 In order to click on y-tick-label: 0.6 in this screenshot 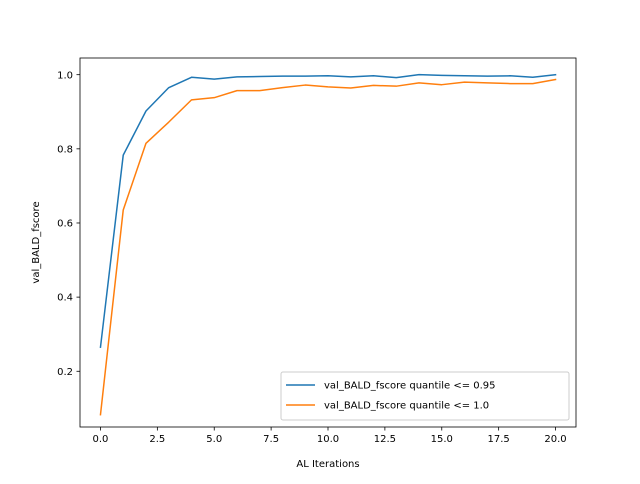, I will do `click(65, 224)`.